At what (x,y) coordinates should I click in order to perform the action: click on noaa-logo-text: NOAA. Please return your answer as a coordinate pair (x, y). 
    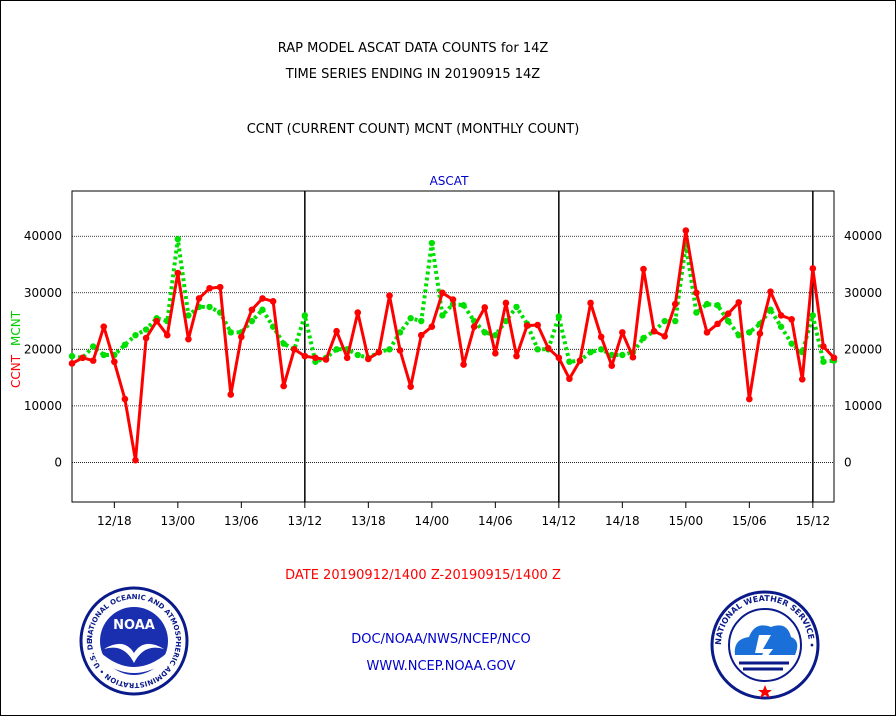
    Looking at the image, I should click on (134, 625).